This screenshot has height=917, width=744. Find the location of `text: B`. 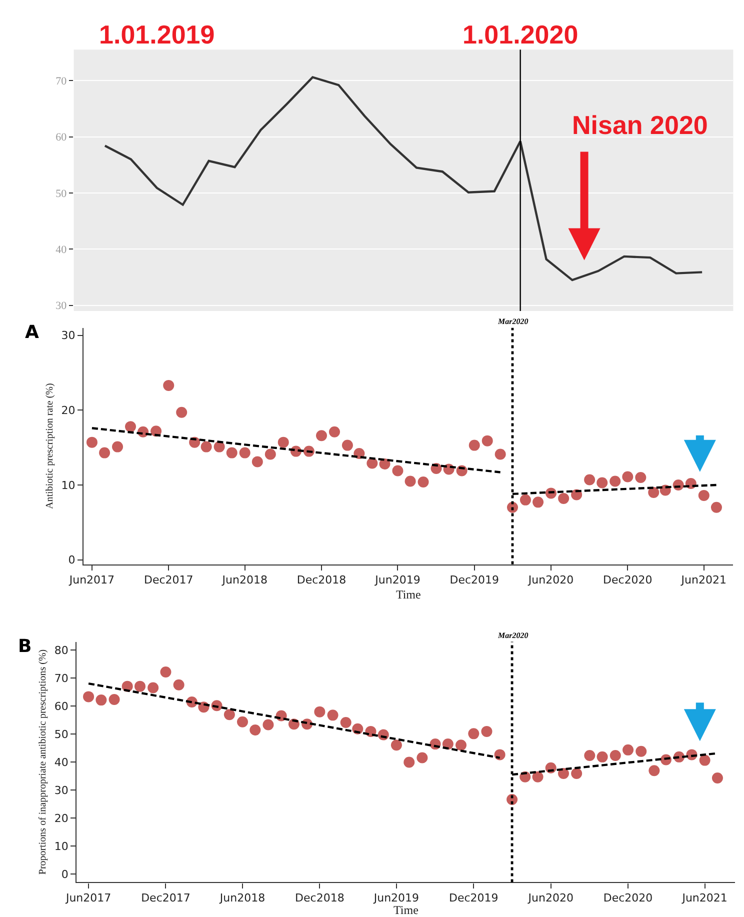

text: B is located at coordinates (25, 646).